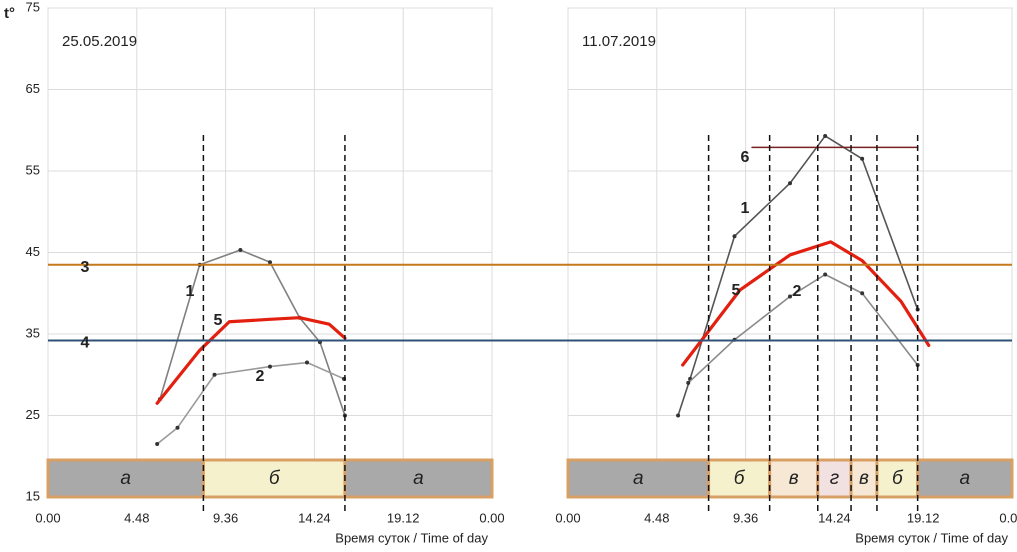  I want to click on y-tick-label: 65, so click(33, 88).